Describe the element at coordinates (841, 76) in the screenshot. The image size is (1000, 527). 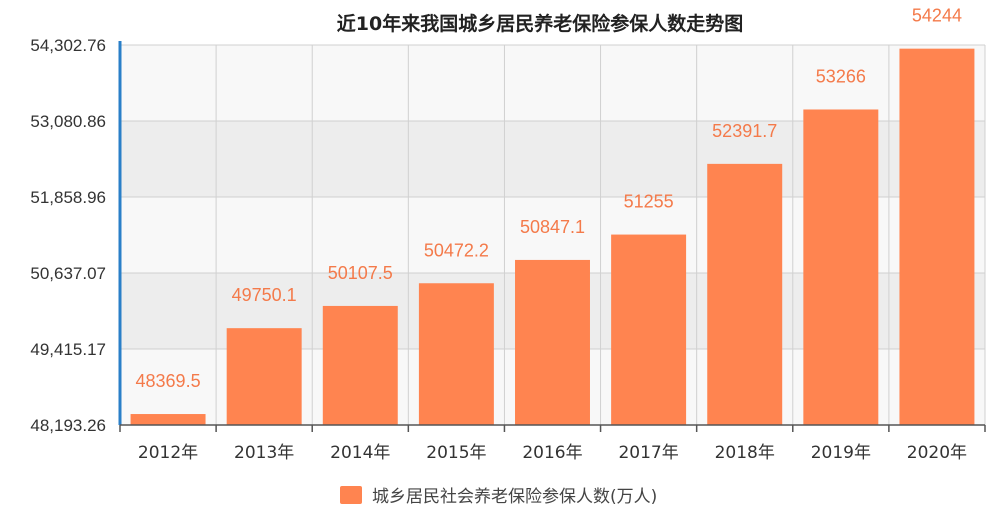
I see `data-label-2019年: 53266` at that location.